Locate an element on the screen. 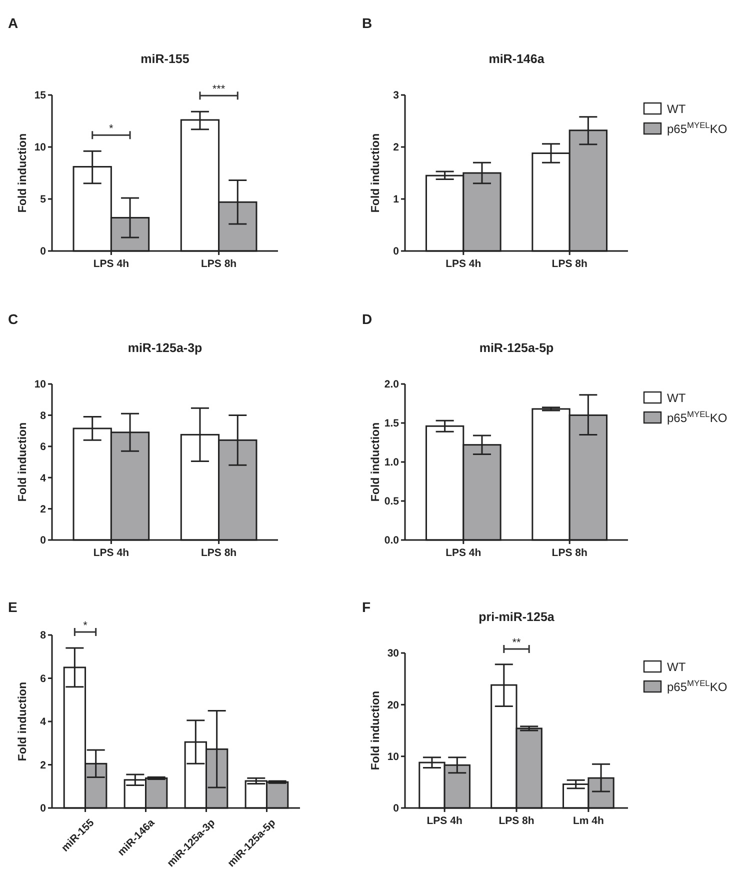 The width and height of the screenshot is (744, 884). text: B is located at coordinates (367, 23).